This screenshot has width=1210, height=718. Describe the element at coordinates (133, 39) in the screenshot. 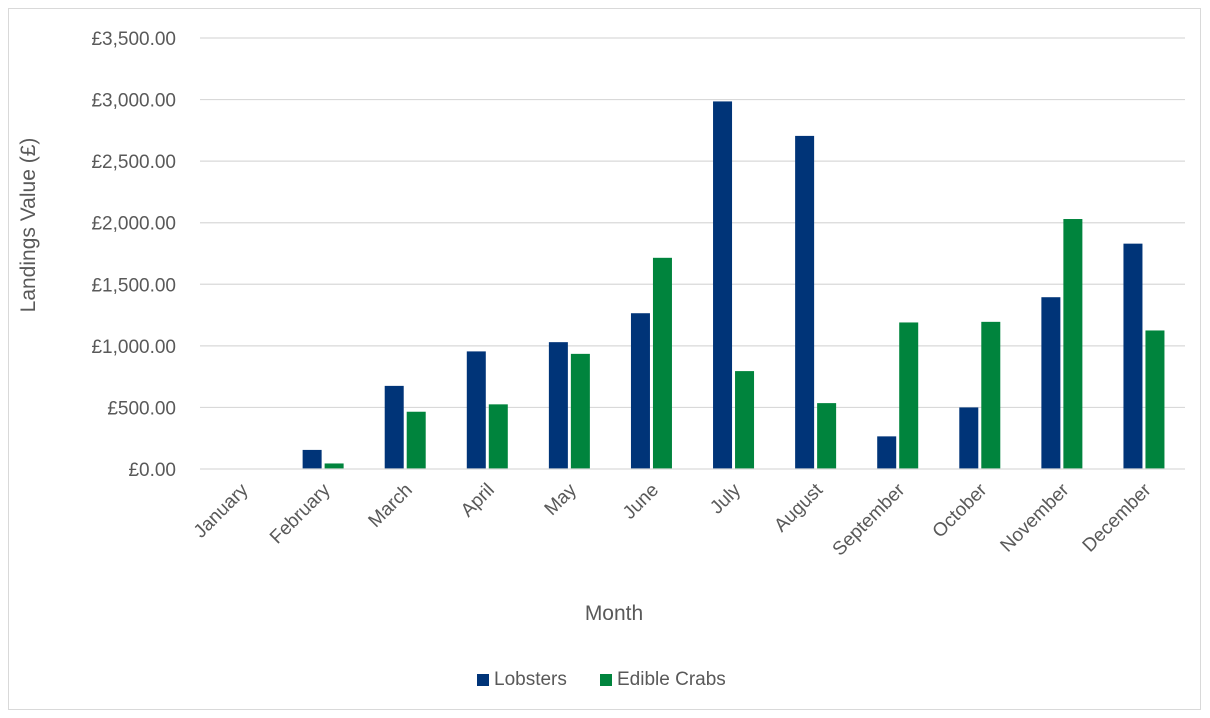

I see `y-tick-label: £3,500.00` at that location.